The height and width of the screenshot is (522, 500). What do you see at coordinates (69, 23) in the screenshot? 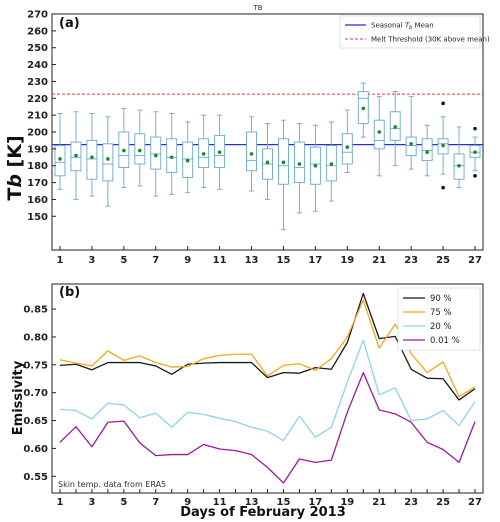
I see `panel-a-label: (a)` at bounding box center [69, 23].